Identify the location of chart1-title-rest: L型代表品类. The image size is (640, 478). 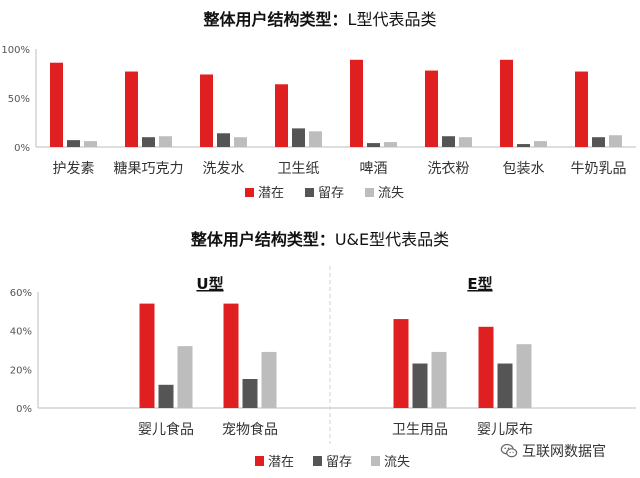
(392, 19).